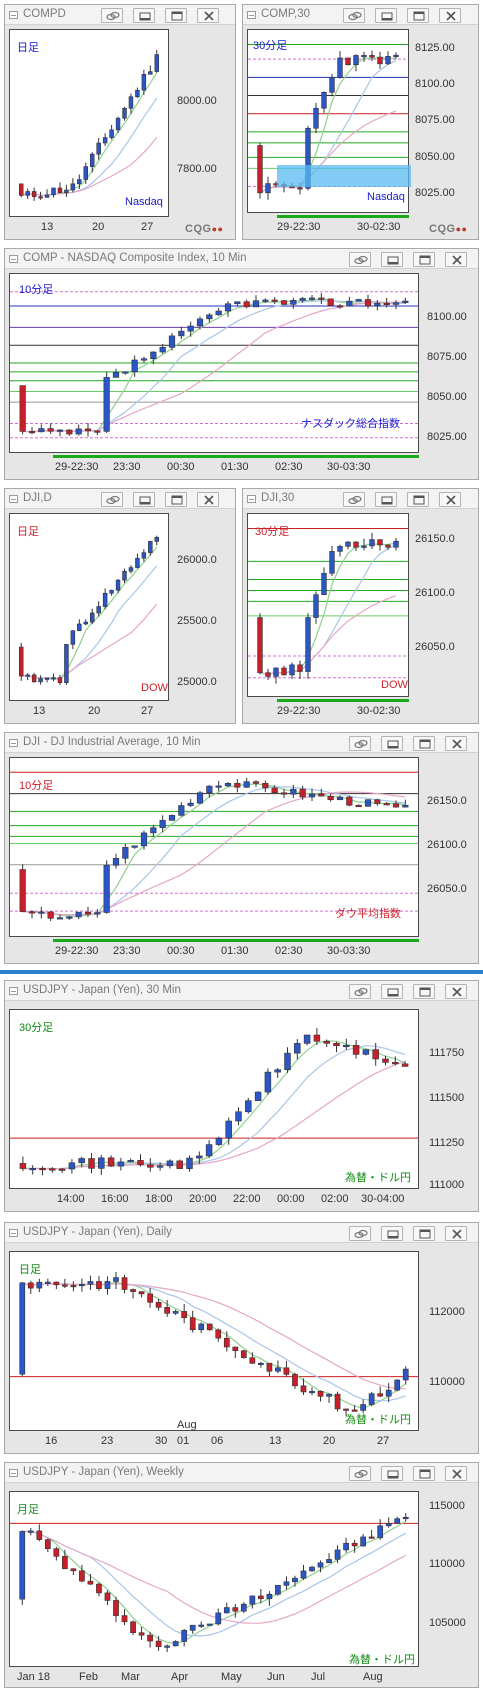 This screenshot has width=483, height=1691. Describe the element at coordinates (447, 1564) in the screenshot. I see `y-tick: 110000` at that location.